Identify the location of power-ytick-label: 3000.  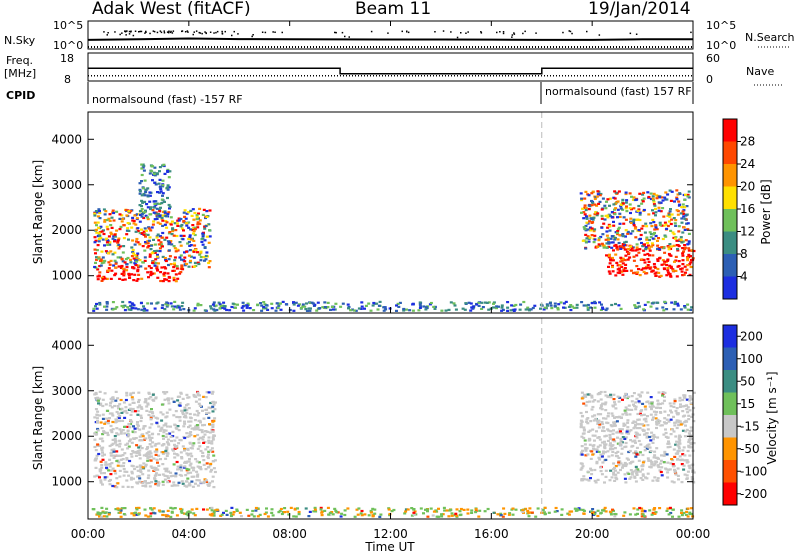
(66, 185).